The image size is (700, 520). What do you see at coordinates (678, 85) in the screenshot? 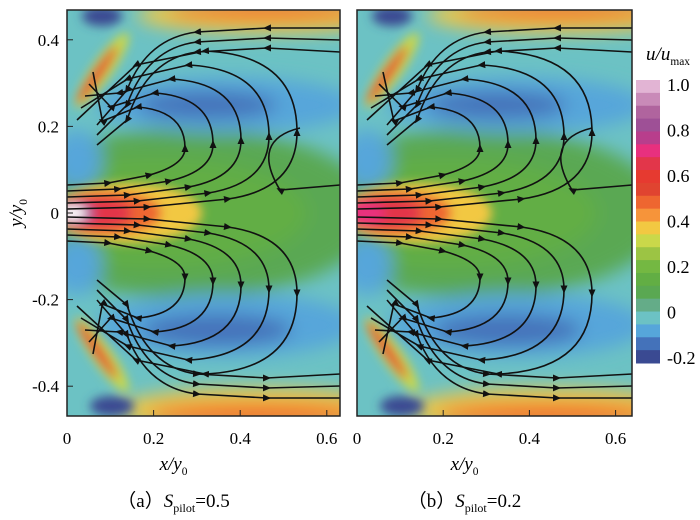
I see `colorbar-tick-label: 1.0` at bounding box center [678, 85].